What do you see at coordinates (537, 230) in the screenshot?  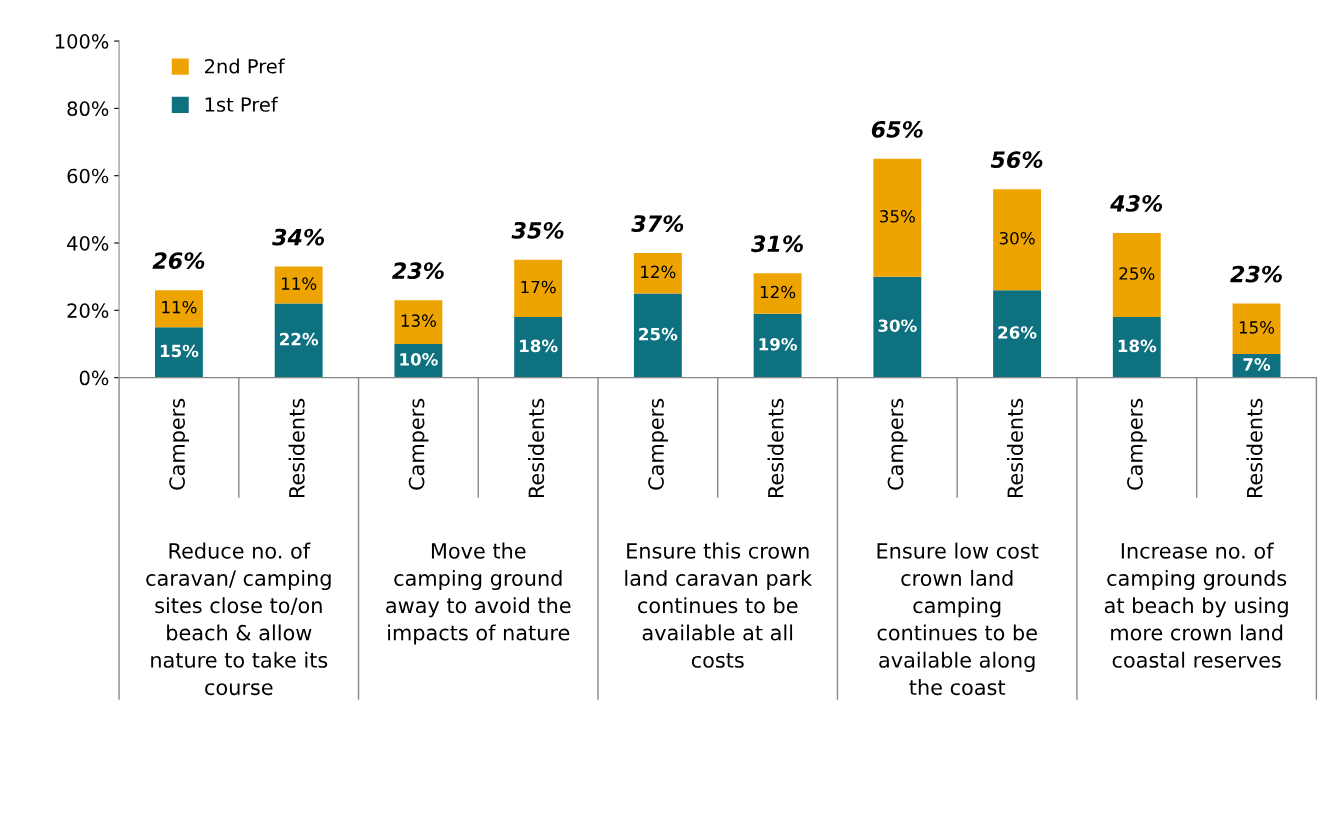 I see `total-label: 35%` at bounding box center [537, 230].